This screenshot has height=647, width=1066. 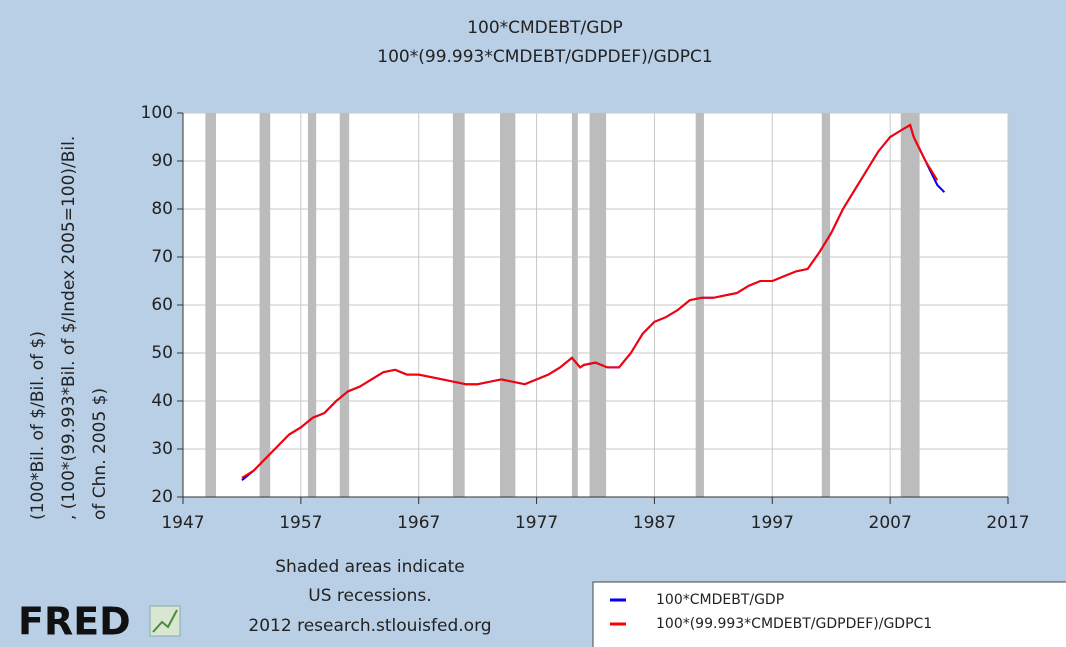 What do you see at coordinates (182, 523) in the screenshot?
I see `x-tick-label: 1947` at bounding box center [182, 523].